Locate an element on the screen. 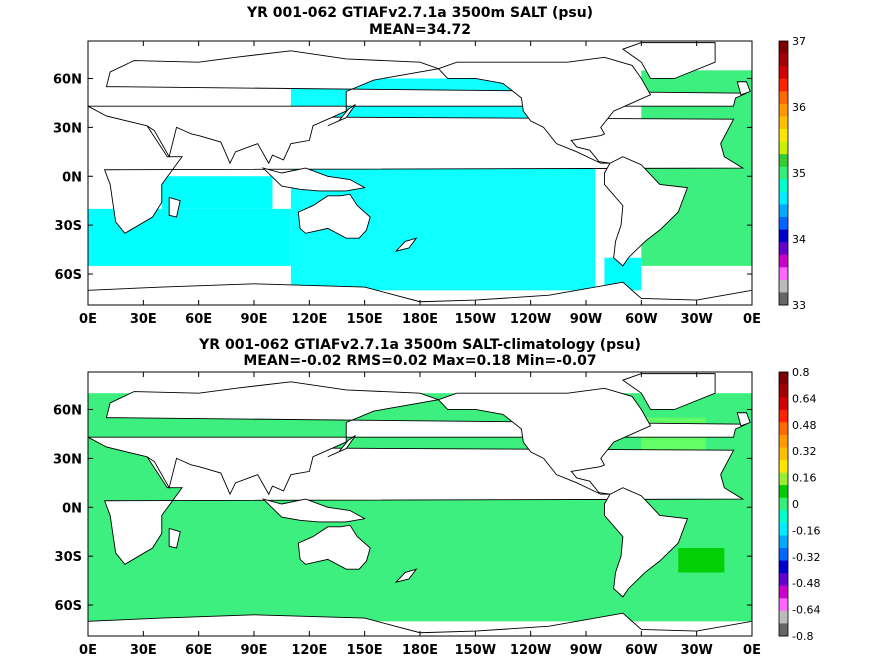 This screenshot has height=663, width=884. x-tick-label: 60W is located at coordinates (641, 319).